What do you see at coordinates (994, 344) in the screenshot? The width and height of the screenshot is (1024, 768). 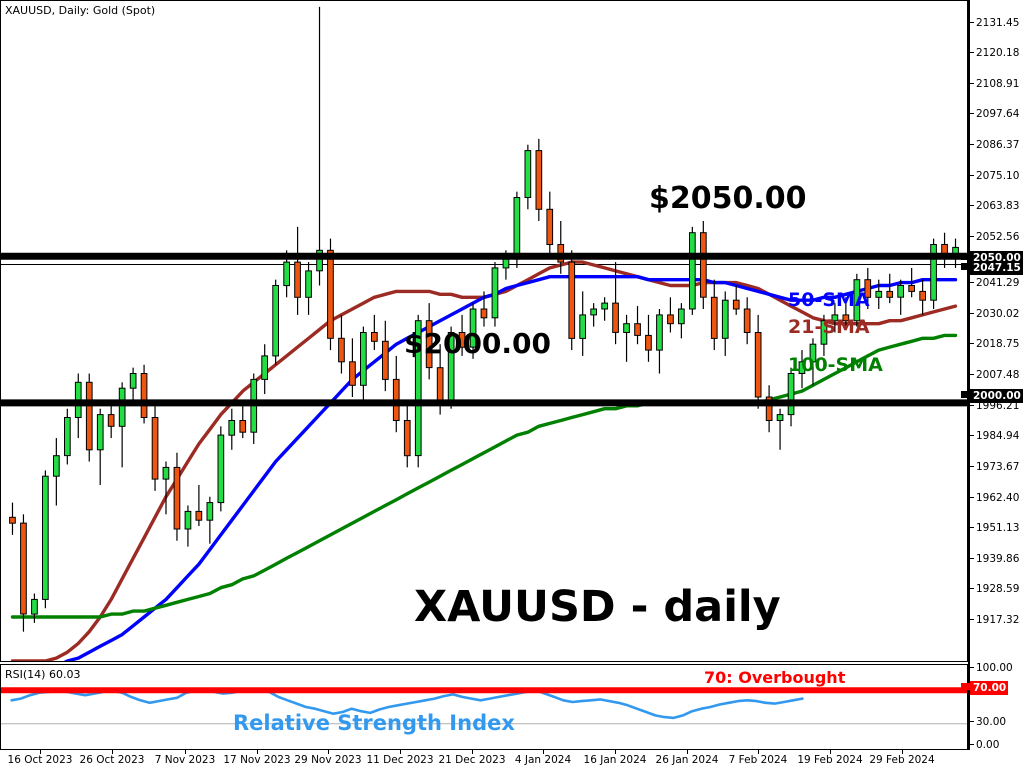 I see `axis-tick-label: 2018.75` at bounding box center [994, 344].